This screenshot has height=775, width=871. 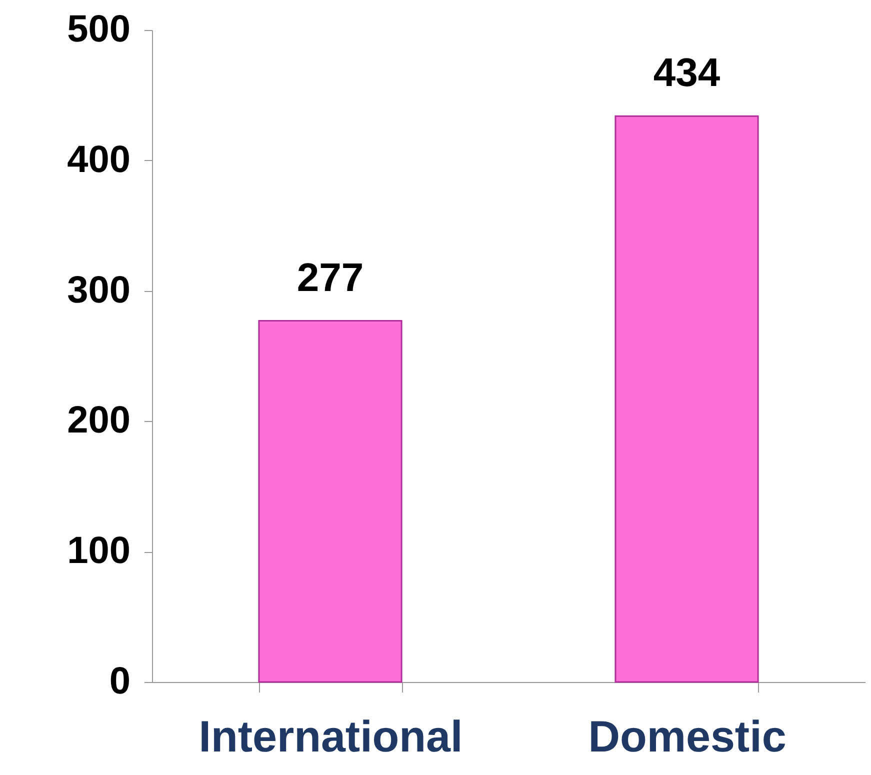 I want to click on y-tick-label: 400, so click(x=98, y=159).